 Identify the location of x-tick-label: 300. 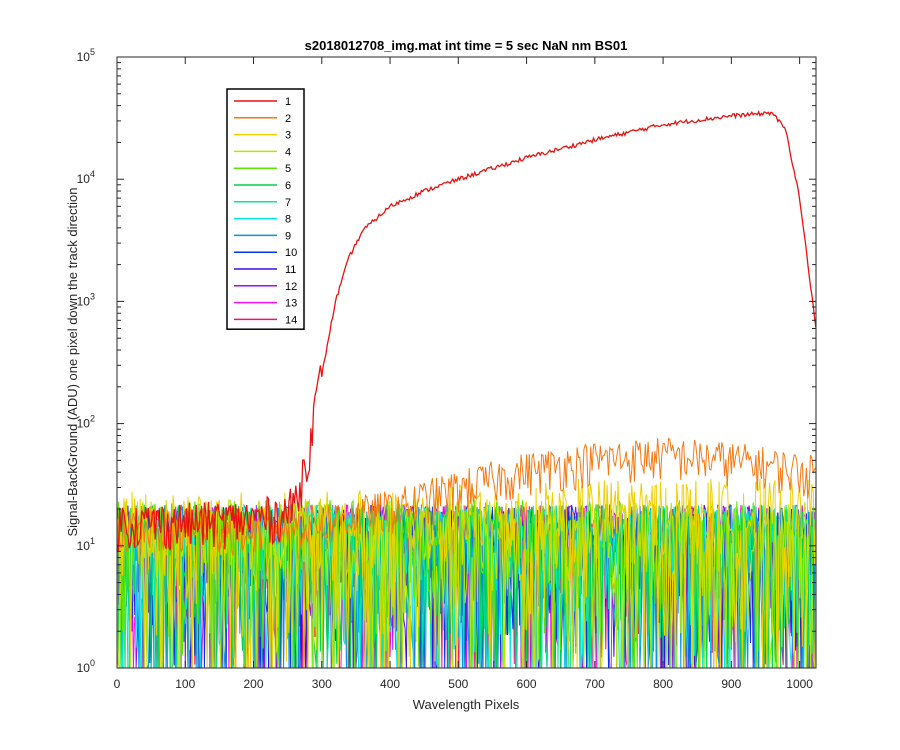
(322, 684).